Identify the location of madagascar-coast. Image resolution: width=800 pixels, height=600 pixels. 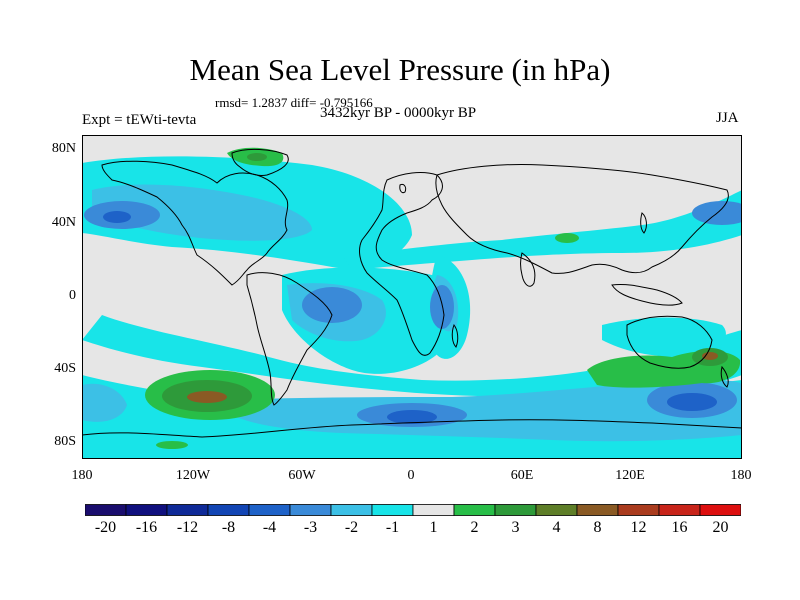
(455, 335).